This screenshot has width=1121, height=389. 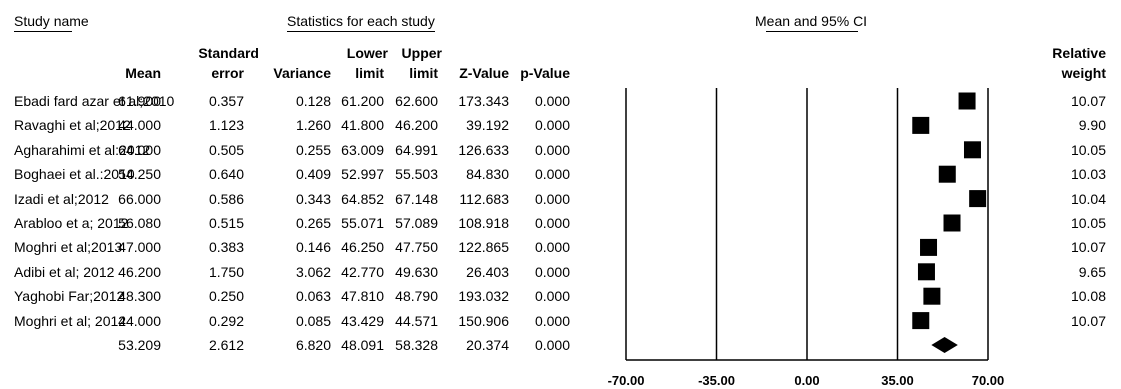 I want to click on relative-weight-cell: 10.08, so click(x=1088, y=296).